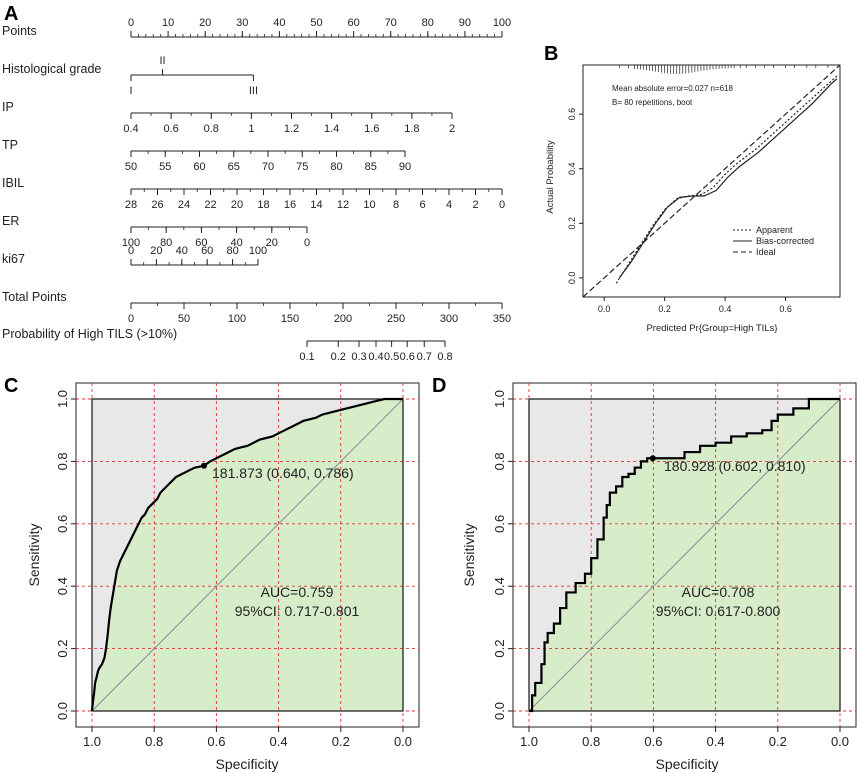  What do you see at coordinates (62, 461) in the screenshot?
I see `rocC-y-tick-label: 0.8` at bounding box center [62, 461].